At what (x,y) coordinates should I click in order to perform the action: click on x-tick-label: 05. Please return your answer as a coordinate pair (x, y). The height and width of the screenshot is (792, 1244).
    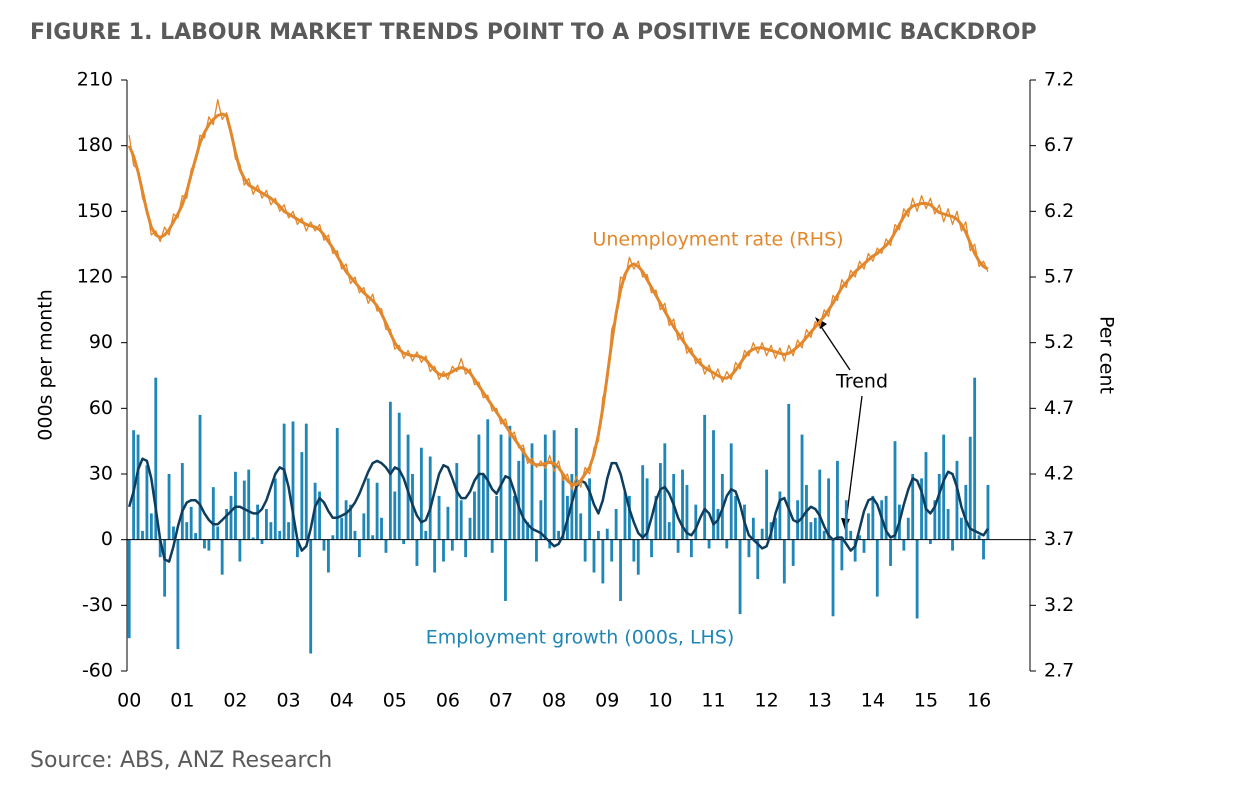
    Looking at the image, I should click on (395, 701).